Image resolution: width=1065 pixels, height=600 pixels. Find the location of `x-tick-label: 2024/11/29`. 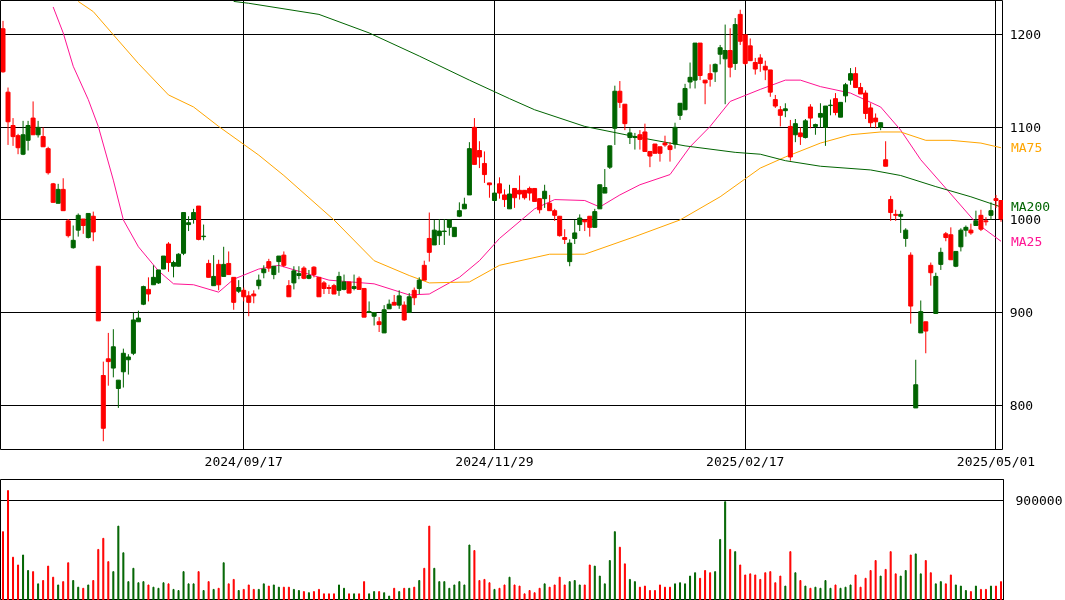

x-tick-label: 2024/11/29 is located at coordinates (494, 461).